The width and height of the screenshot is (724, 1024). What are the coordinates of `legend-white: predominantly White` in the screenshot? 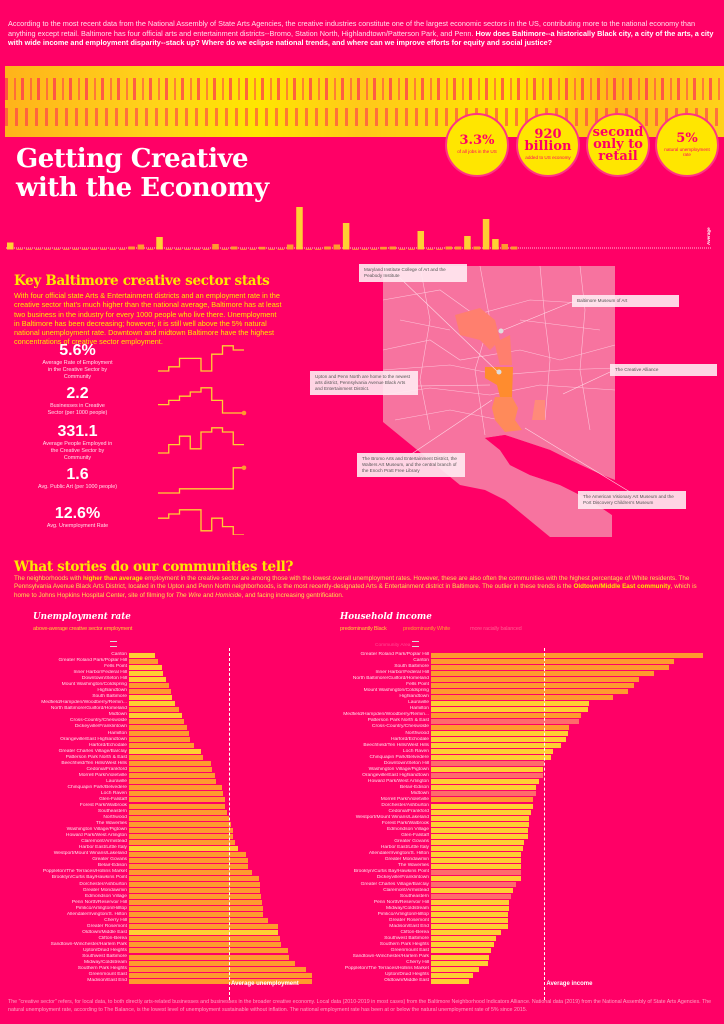 It's located at (427, 629).